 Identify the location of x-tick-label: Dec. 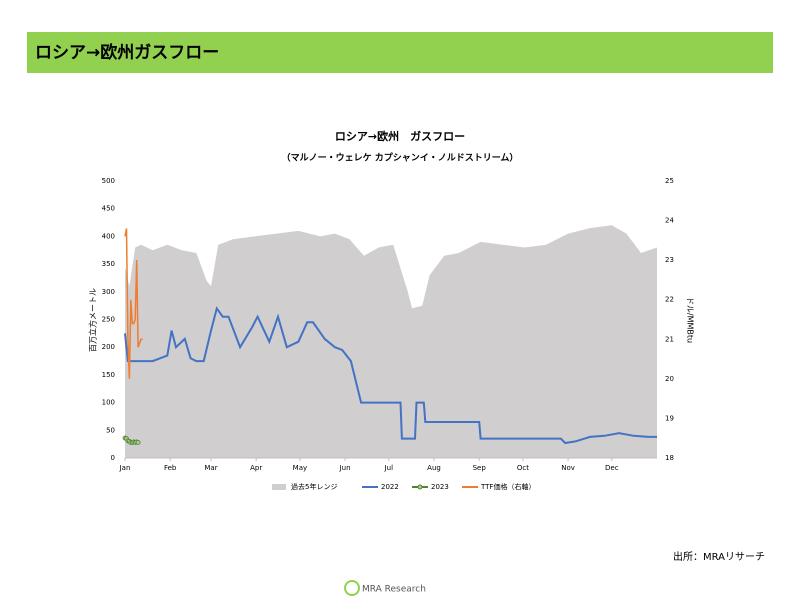
(612, 468).